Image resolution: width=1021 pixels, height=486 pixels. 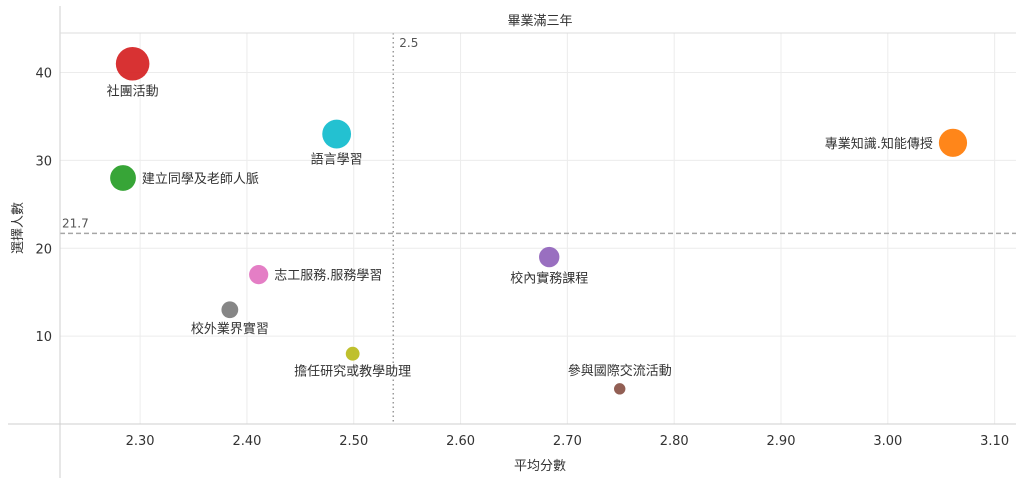 I want to click on y-tick-label: 30, so click(x=43, y=161).